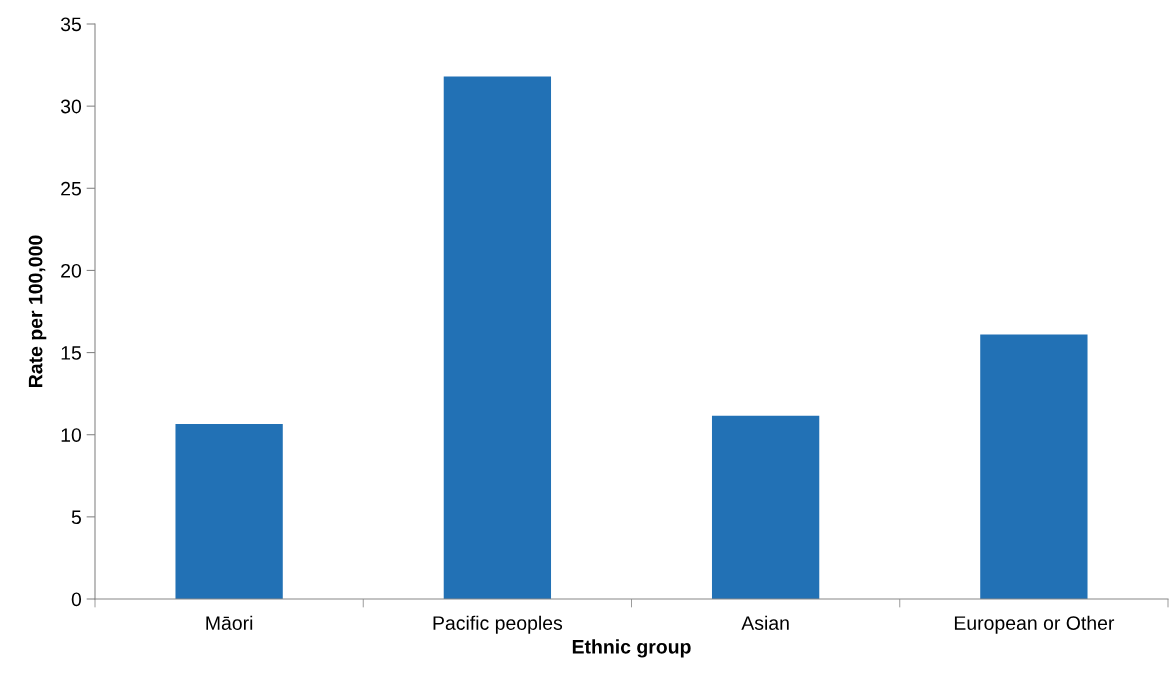 The height and width of the screenshot is (675, 1175). Describe the element at coordinates (37, 311) in the screenshot. I see `y-axis-title: Rate per 100,000` at that location.